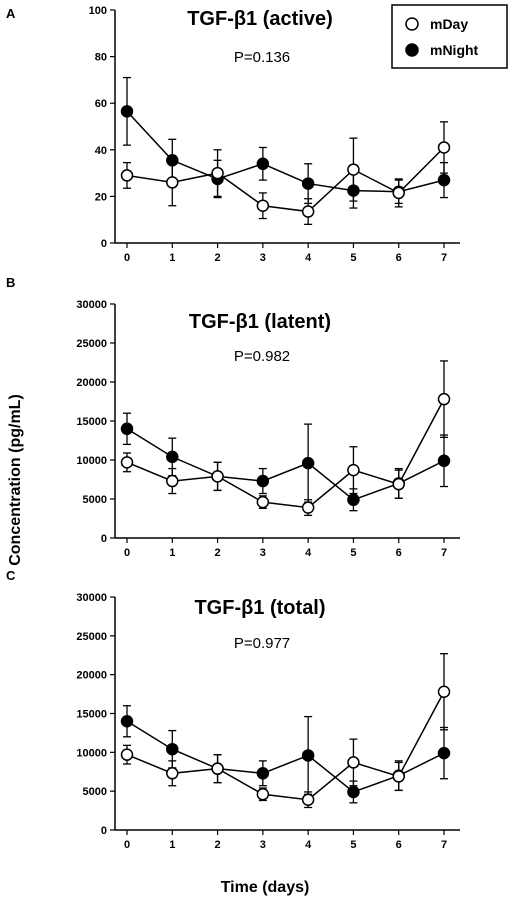 This screenshot has height=902, width=510. What do you see at coordinates (399, 845) in the screenshot?
I see `x-tick-label: 6` at bounding box center [399, 845].